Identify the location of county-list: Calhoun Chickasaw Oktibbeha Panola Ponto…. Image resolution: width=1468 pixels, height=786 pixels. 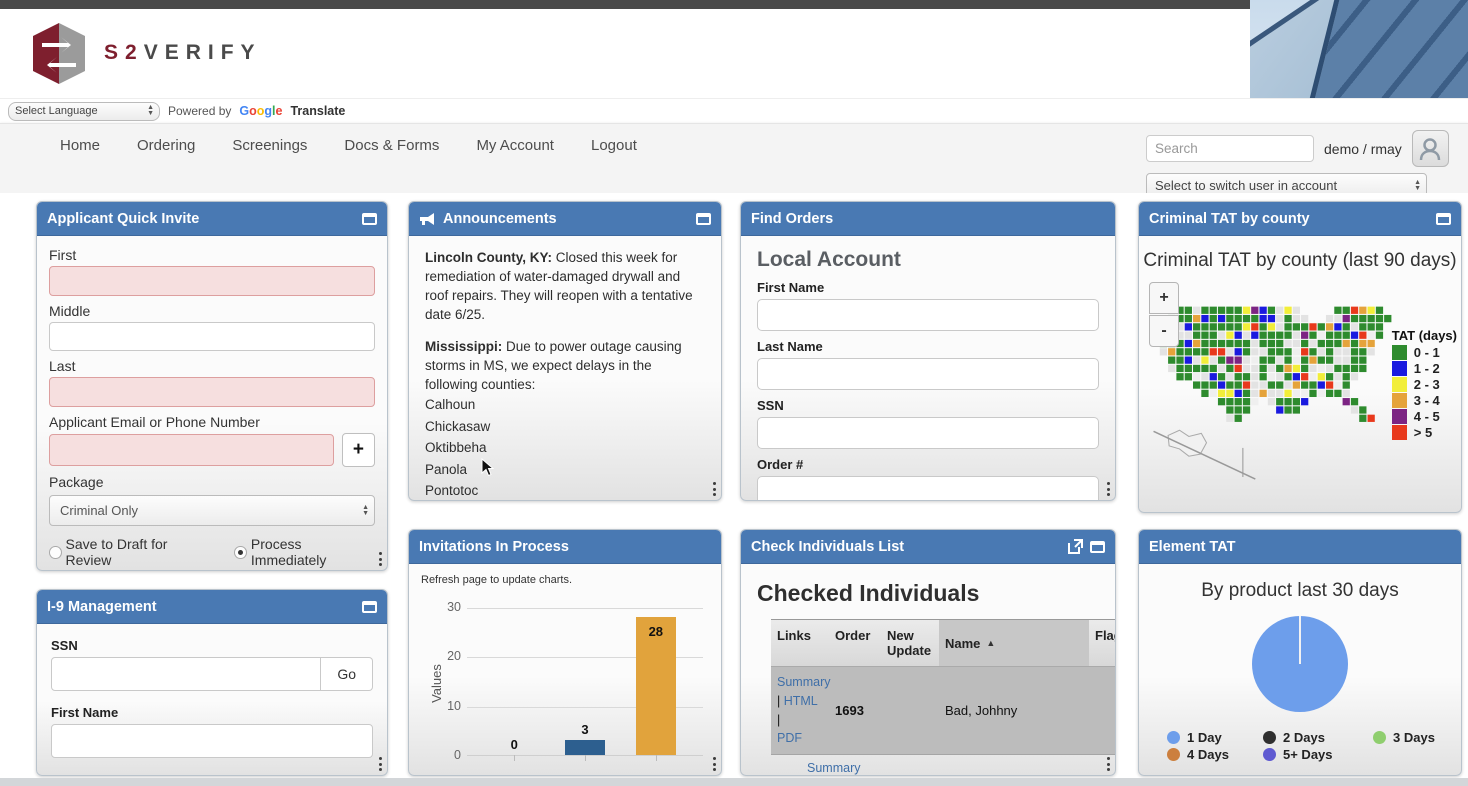
(458, 448).